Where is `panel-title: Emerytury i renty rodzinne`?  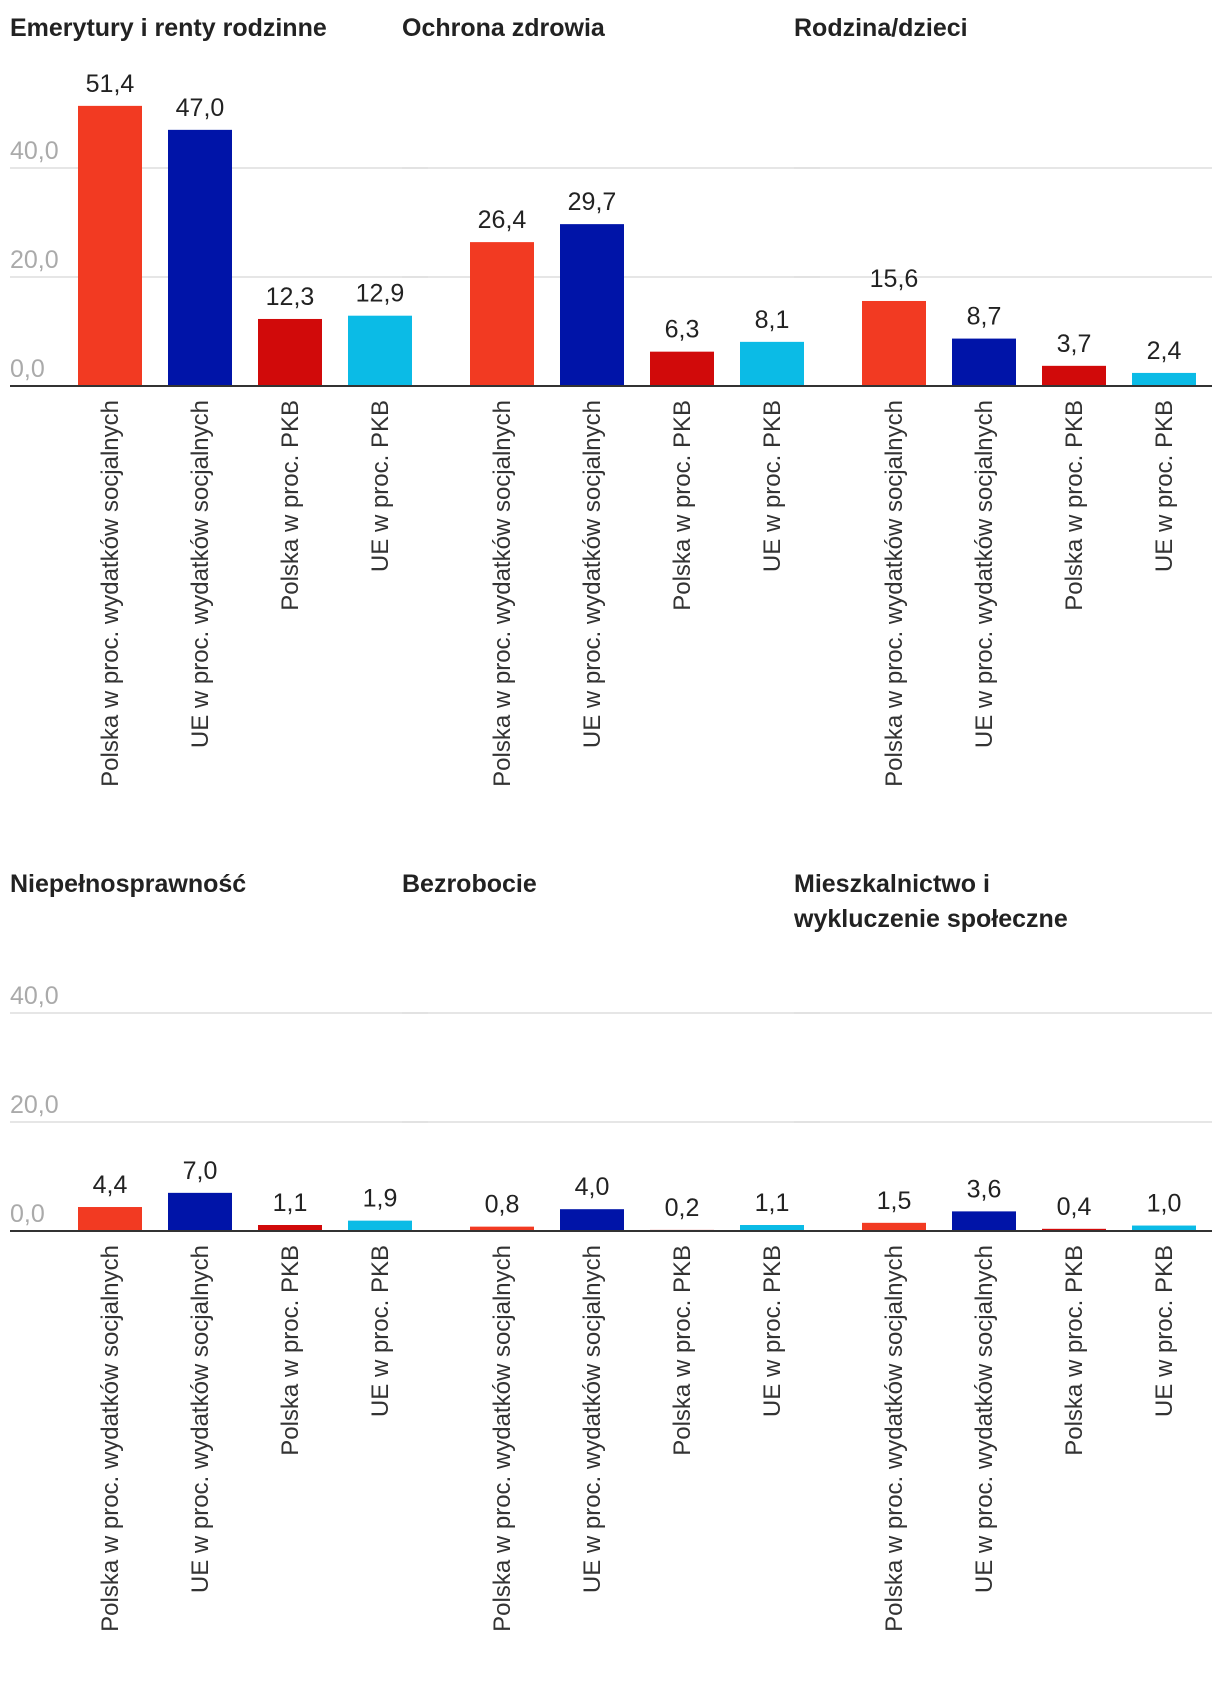 panel-title: Emerytury i renty rodzinne is located at coordinates (168, 28).